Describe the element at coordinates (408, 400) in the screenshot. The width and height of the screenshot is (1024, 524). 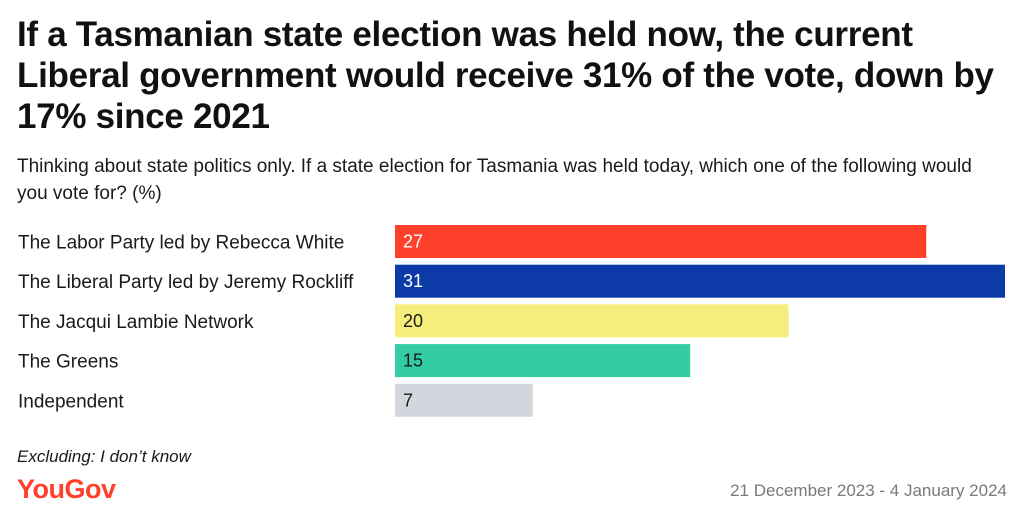
I see `value-label: 7` at that location.